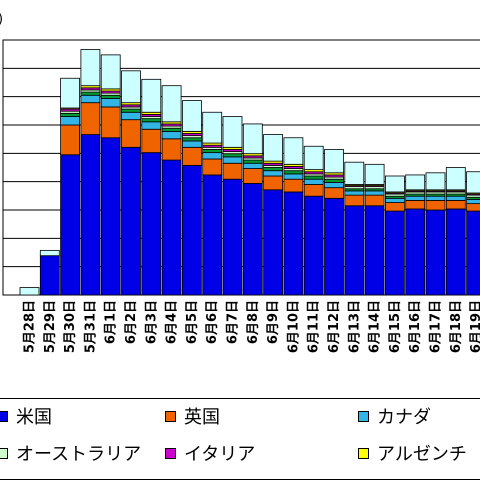 The image size is (480, 480). I want to click on x-tick-label: 6月14日, so click(375, 326).